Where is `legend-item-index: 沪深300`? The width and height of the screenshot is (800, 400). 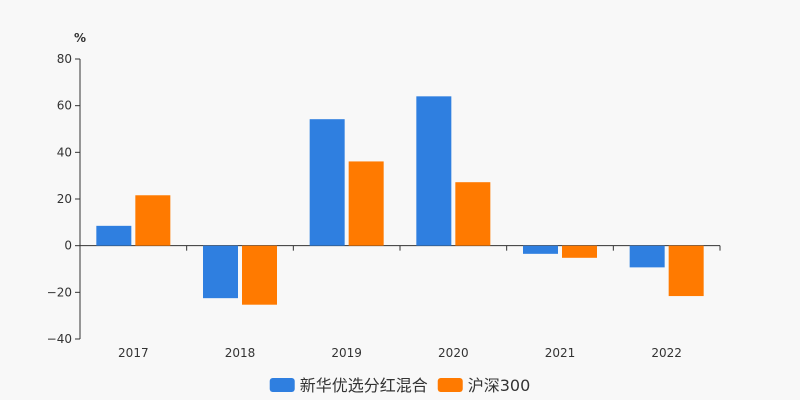 legend-item-index: 沪深300 is located at coordinates (484, 385).